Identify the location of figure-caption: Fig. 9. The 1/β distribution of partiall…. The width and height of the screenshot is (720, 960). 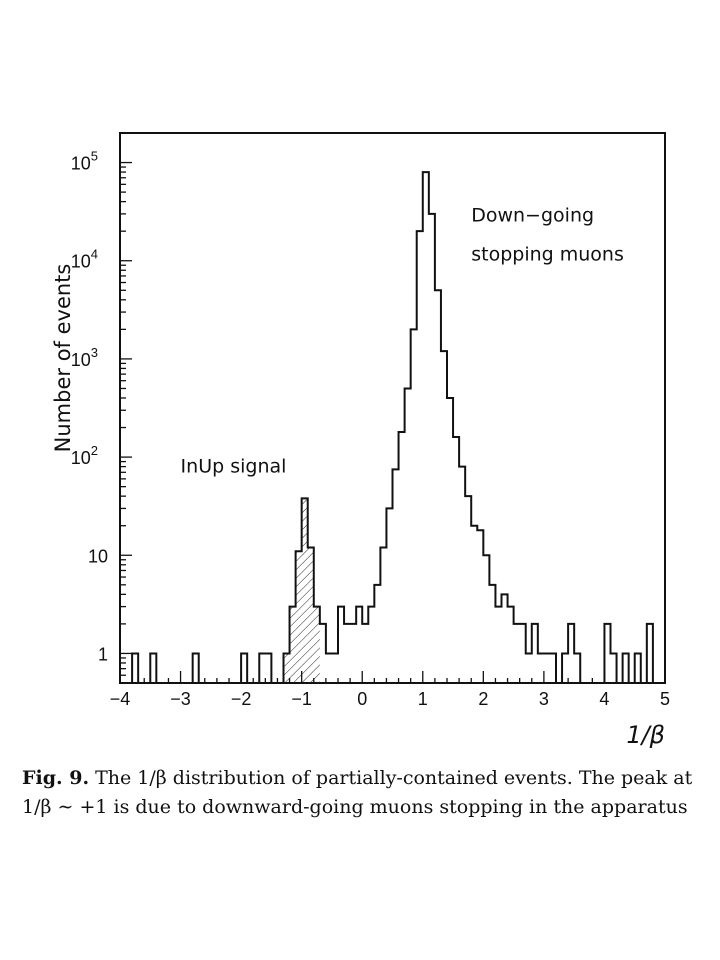
(362, 793).